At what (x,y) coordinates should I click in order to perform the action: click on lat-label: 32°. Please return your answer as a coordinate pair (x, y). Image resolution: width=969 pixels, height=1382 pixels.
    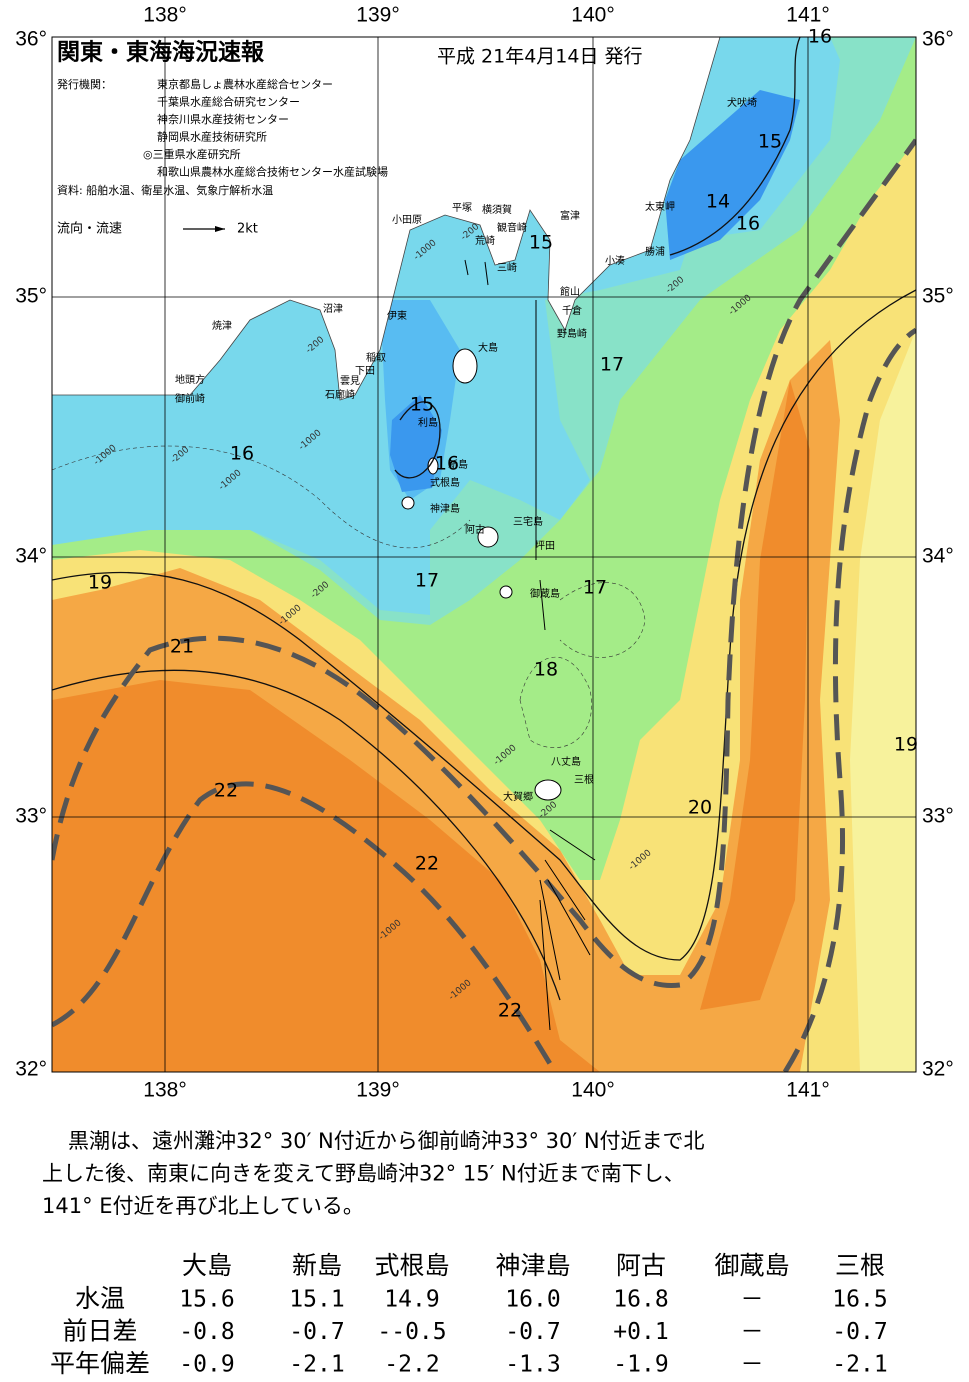
    Looking at the image, I should click on (31, 1069).